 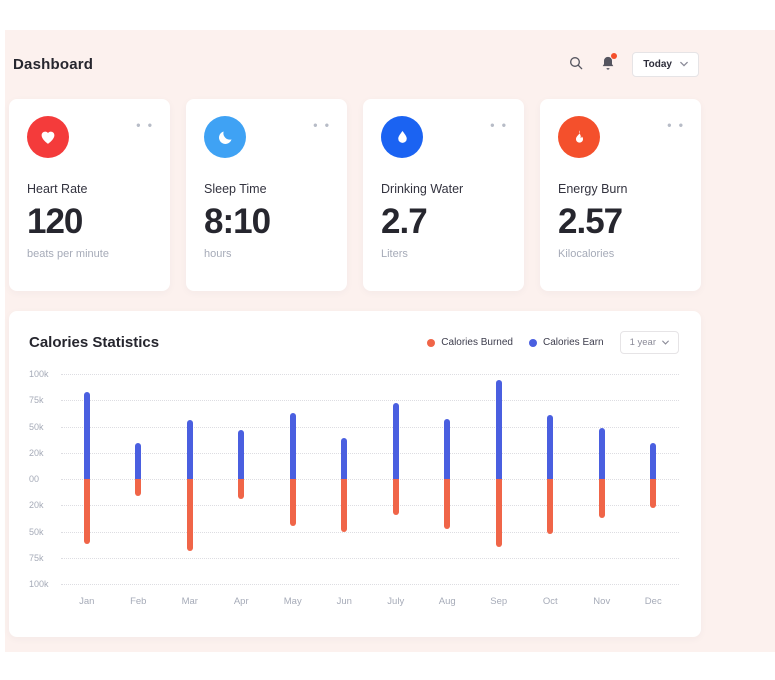 What do you see at coordinates (53, 64) in the screenshot?
I see `page-title: Dashboard` at bounding box center [53, 64].